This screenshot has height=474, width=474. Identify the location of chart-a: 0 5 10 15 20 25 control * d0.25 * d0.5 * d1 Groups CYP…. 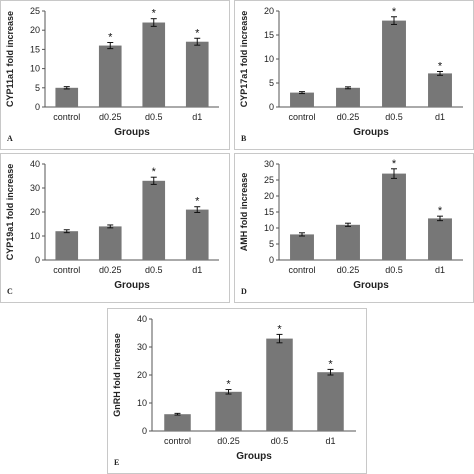
(112, 74).